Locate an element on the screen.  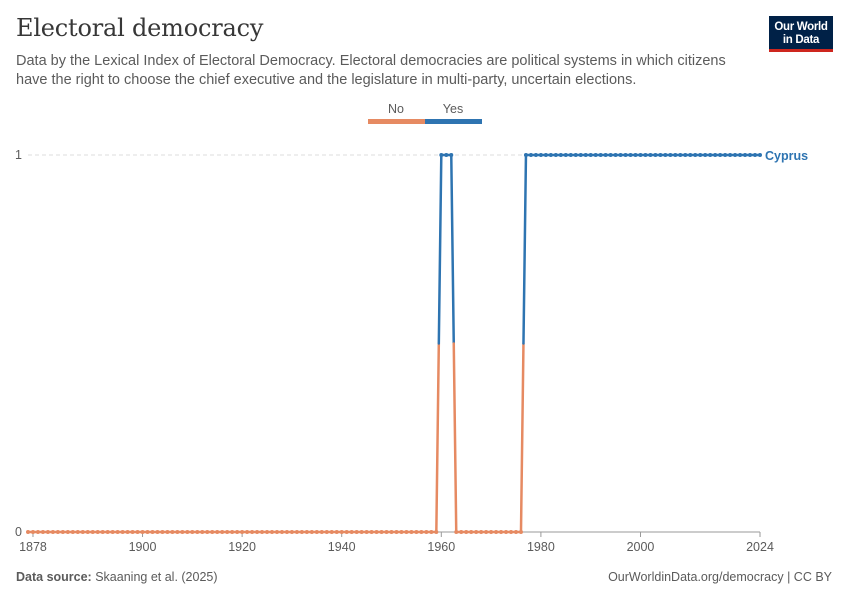
source-link: OurWorldinData.org/democracy | CC BY is located at coordinates (720, 577).